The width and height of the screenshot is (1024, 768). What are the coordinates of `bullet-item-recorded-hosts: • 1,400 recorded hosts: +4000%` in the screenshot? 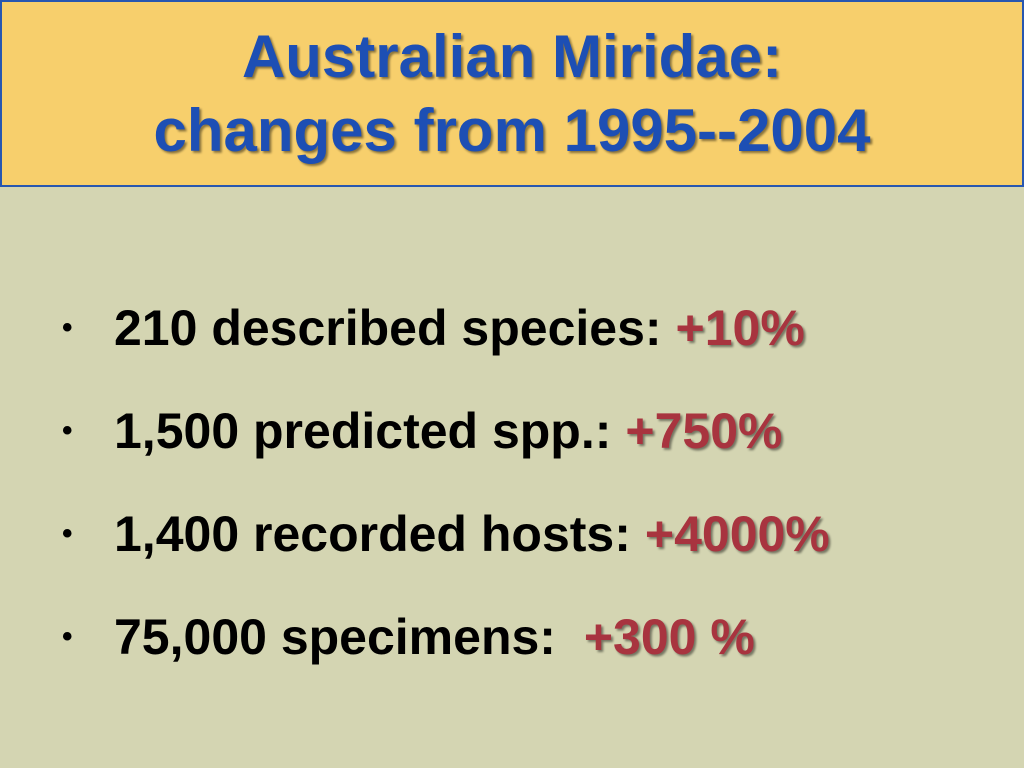 It's located at (530, 533).